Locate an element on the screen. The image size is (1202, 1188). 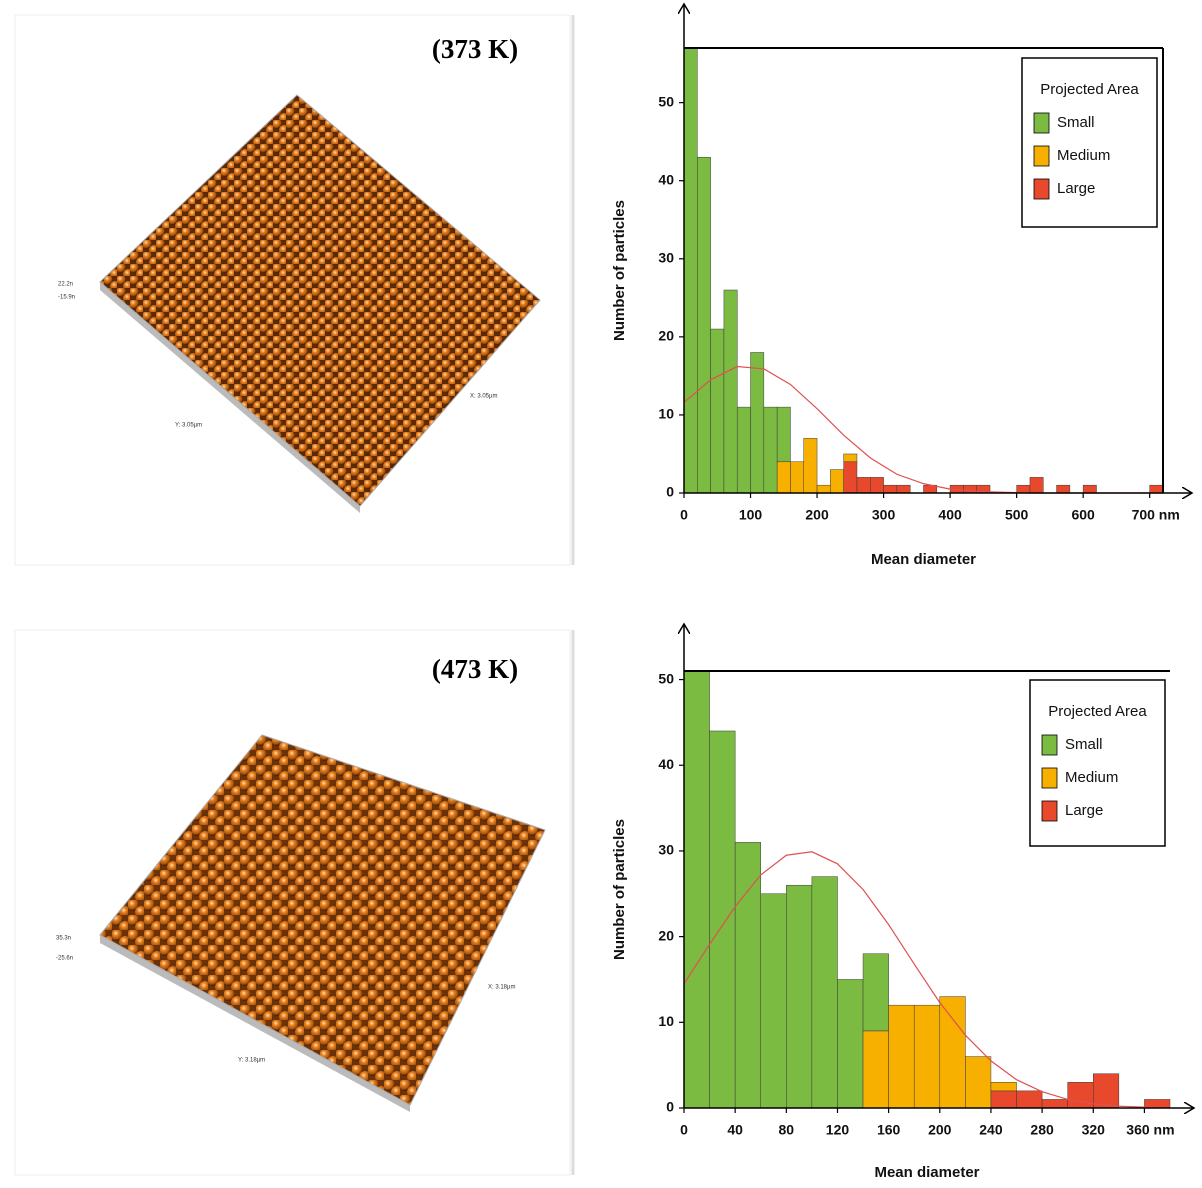
x-tick-label: 100 is located at coordinates (751, 515).